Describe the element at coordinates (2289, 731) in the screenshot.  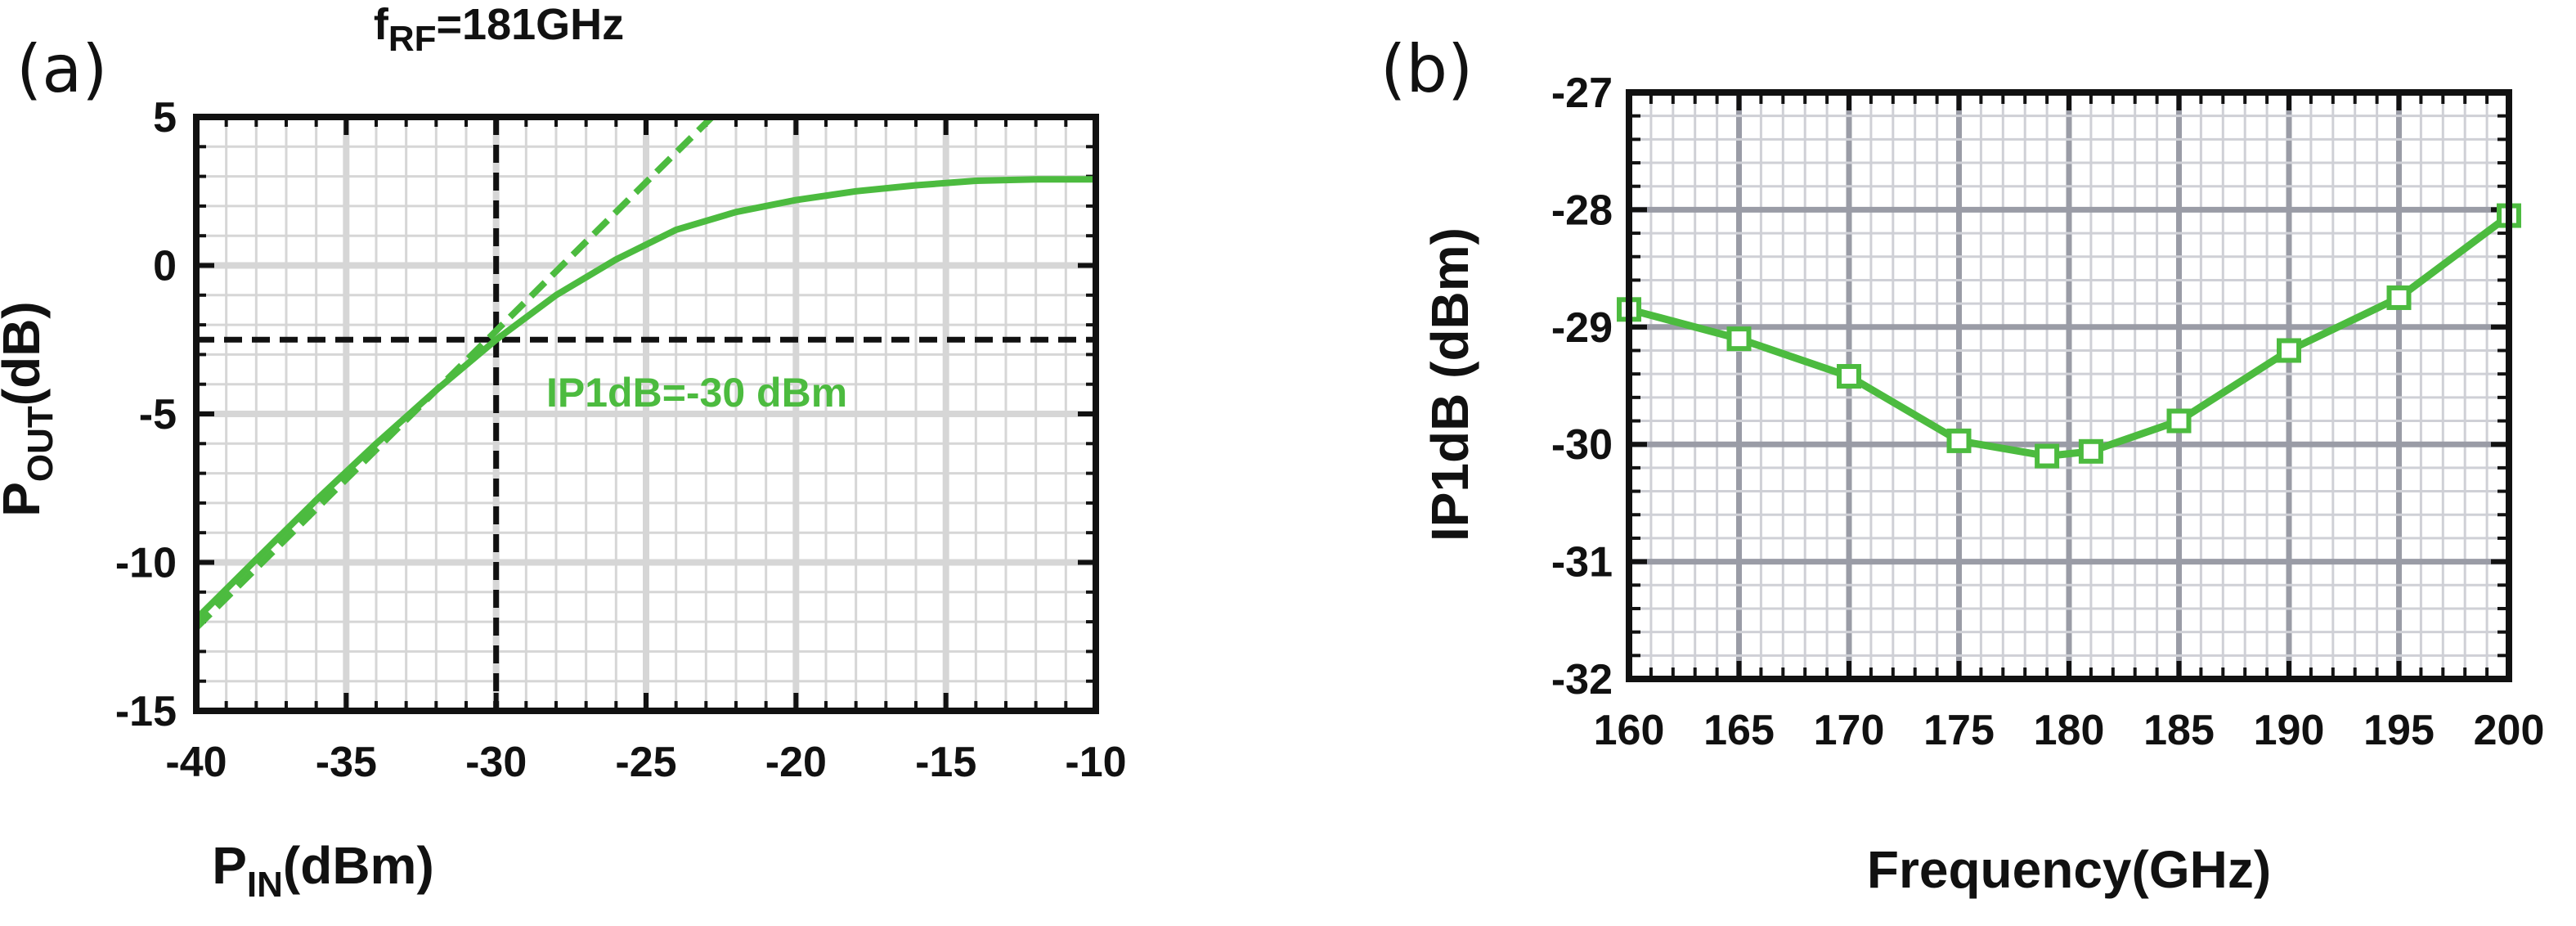
I see `x-tick-label: 190` at that location.